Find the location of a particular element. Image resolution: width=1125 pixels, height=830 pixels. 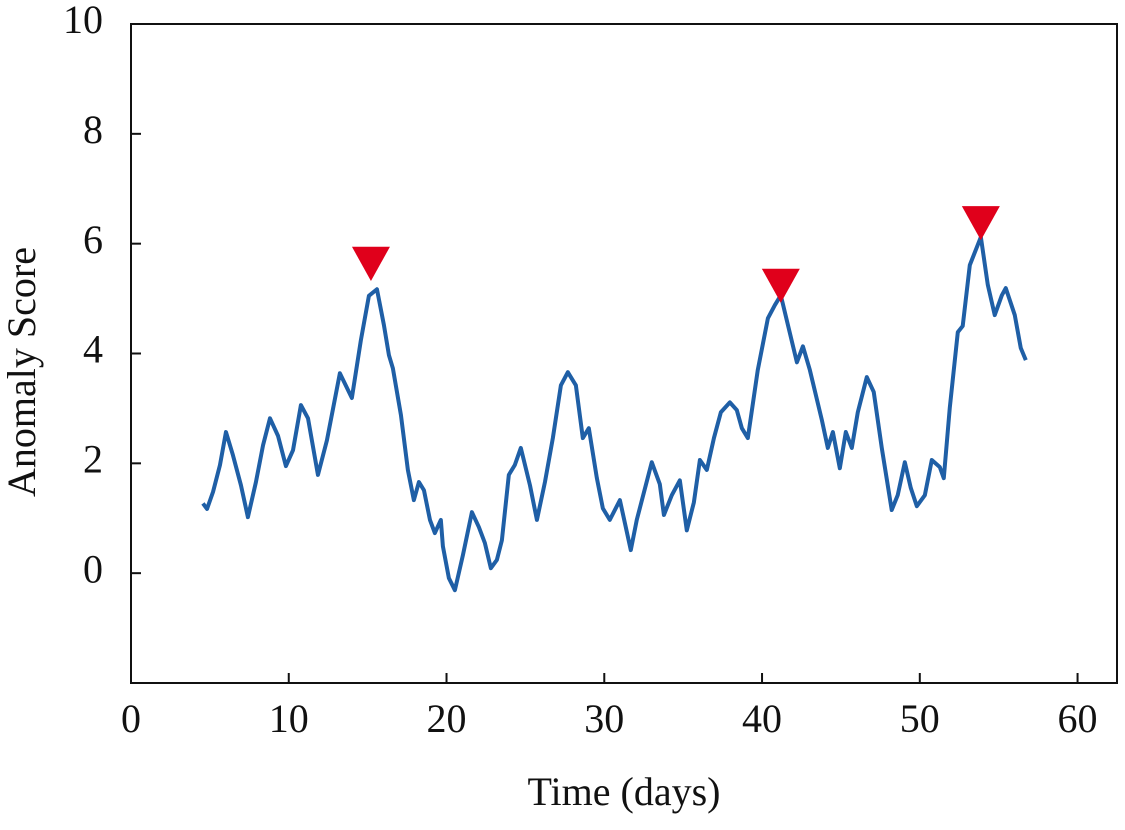

x-tick-label: 20 is located at coordinates (447, 718).